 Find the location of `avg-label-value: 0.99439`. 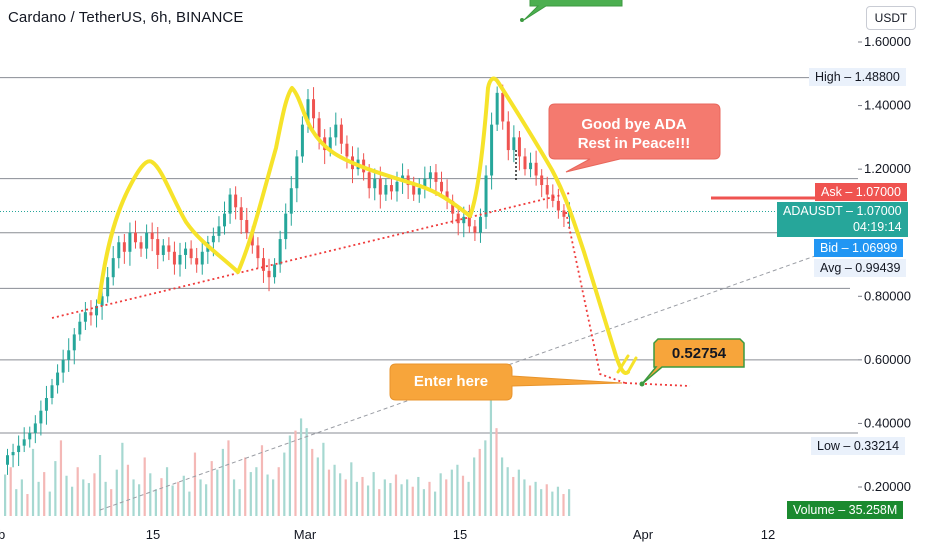

avg-label-value: 0.99439 is located at coordinates (878, 268).